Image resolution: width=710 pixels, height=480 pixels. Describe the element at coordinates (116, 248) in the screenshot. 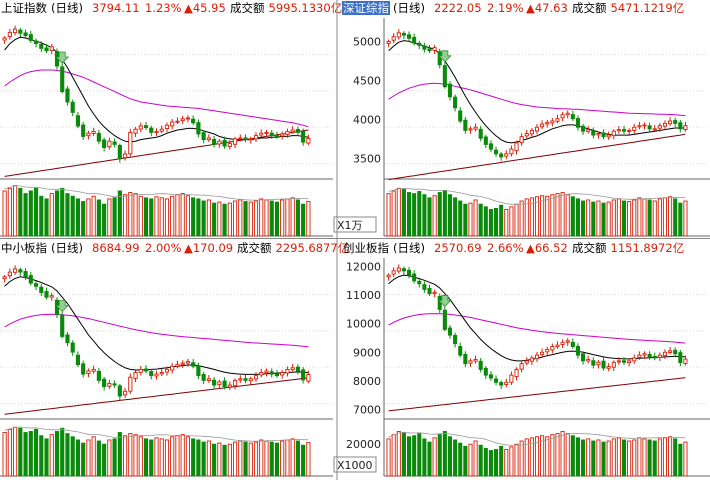

I see `header-last: 8684.99` at that location.